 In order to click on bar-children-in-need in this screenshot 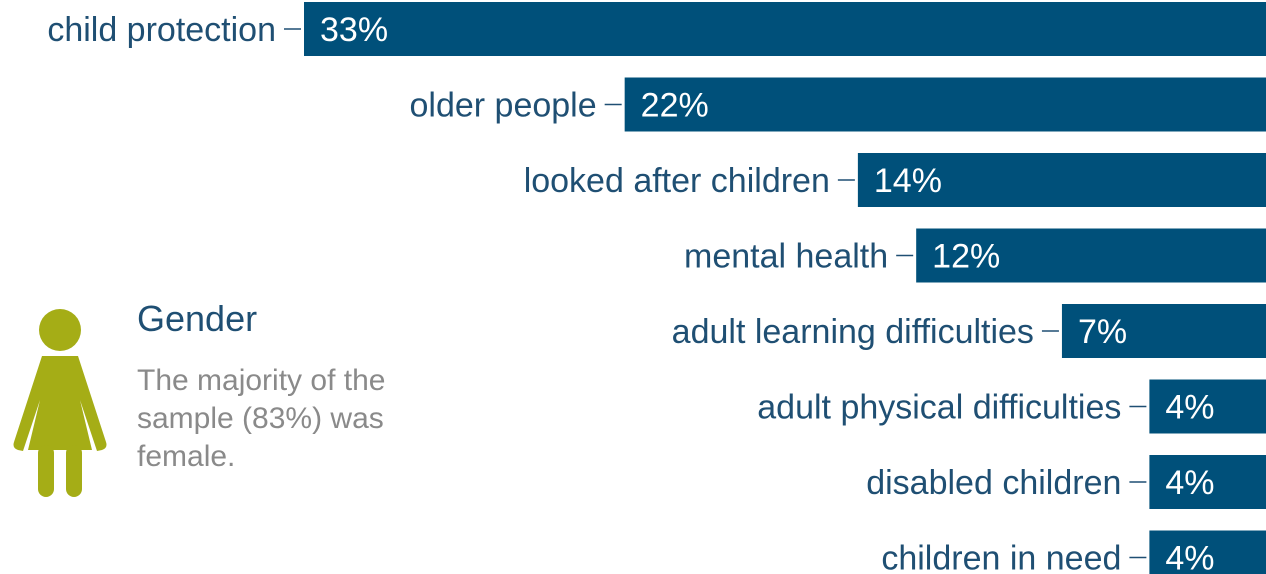, I will do `click(1207, 552)`.